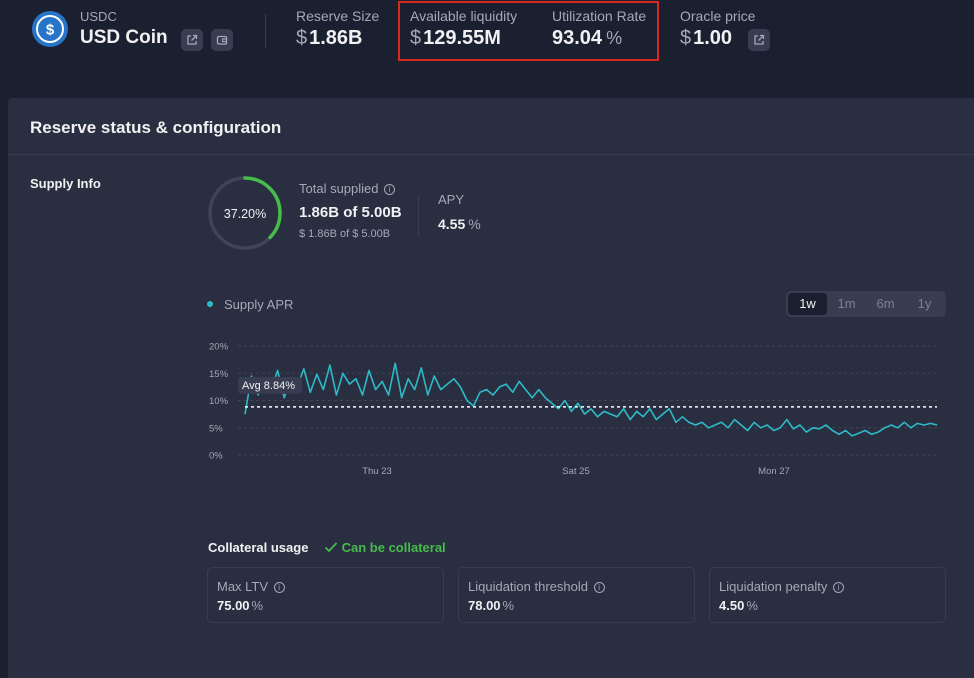 This screenshot has width=974, height=678. Describe the element at coordinates (576, 595) in the screenshot. I see `liquidation-threshold-box: Liquidation threshold i 78.00%` at that location.